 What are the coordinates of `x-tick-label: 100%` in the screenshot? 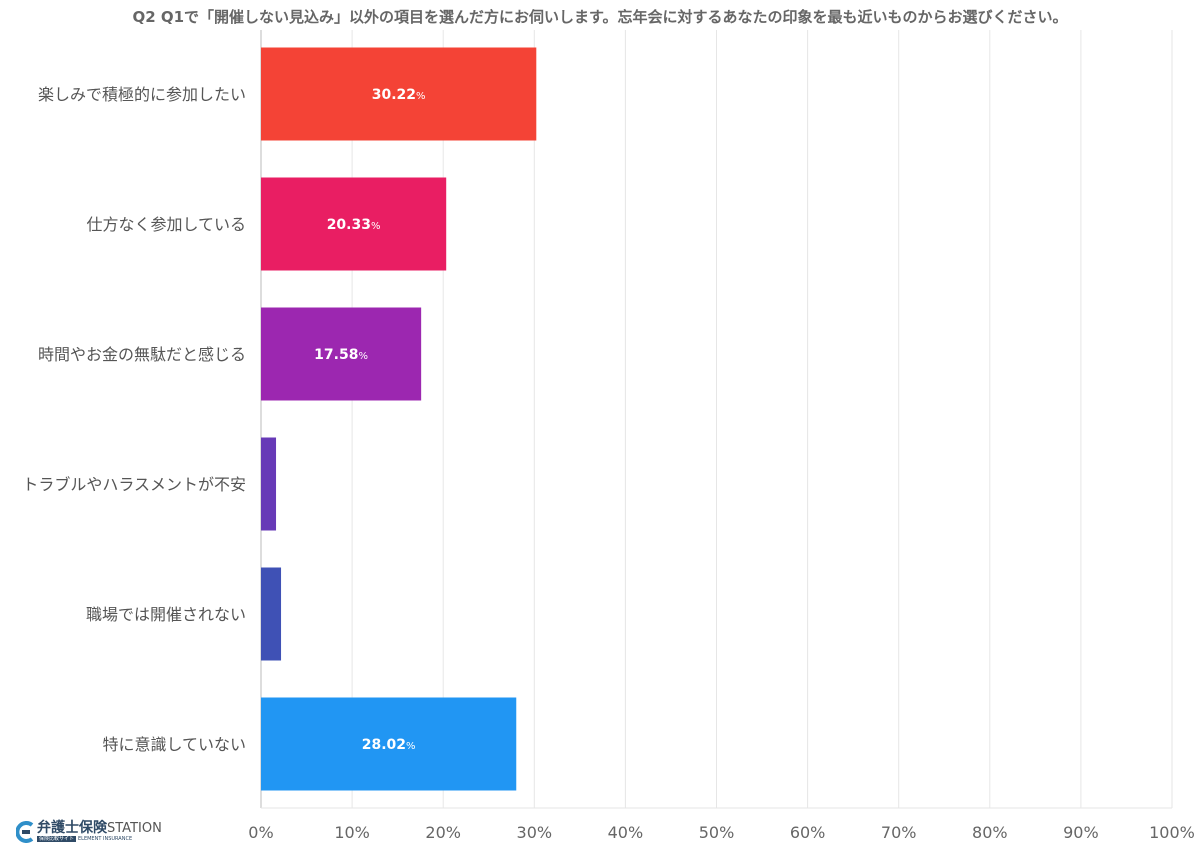 It's located at (1172, 832).